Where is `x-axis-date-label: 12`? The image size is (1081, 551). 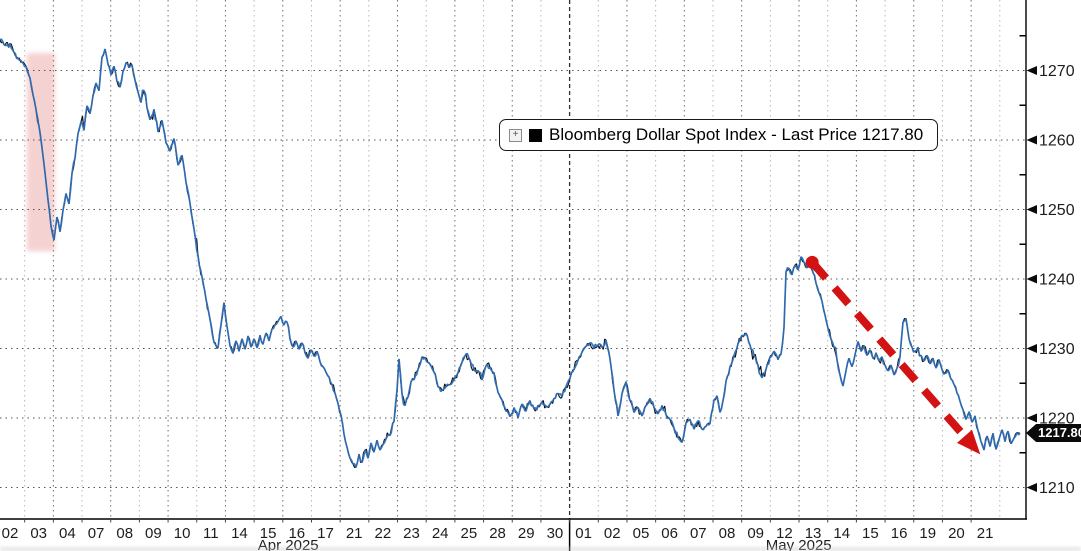
x-axis-date-label: 12 is located at coordinates (784, 533).